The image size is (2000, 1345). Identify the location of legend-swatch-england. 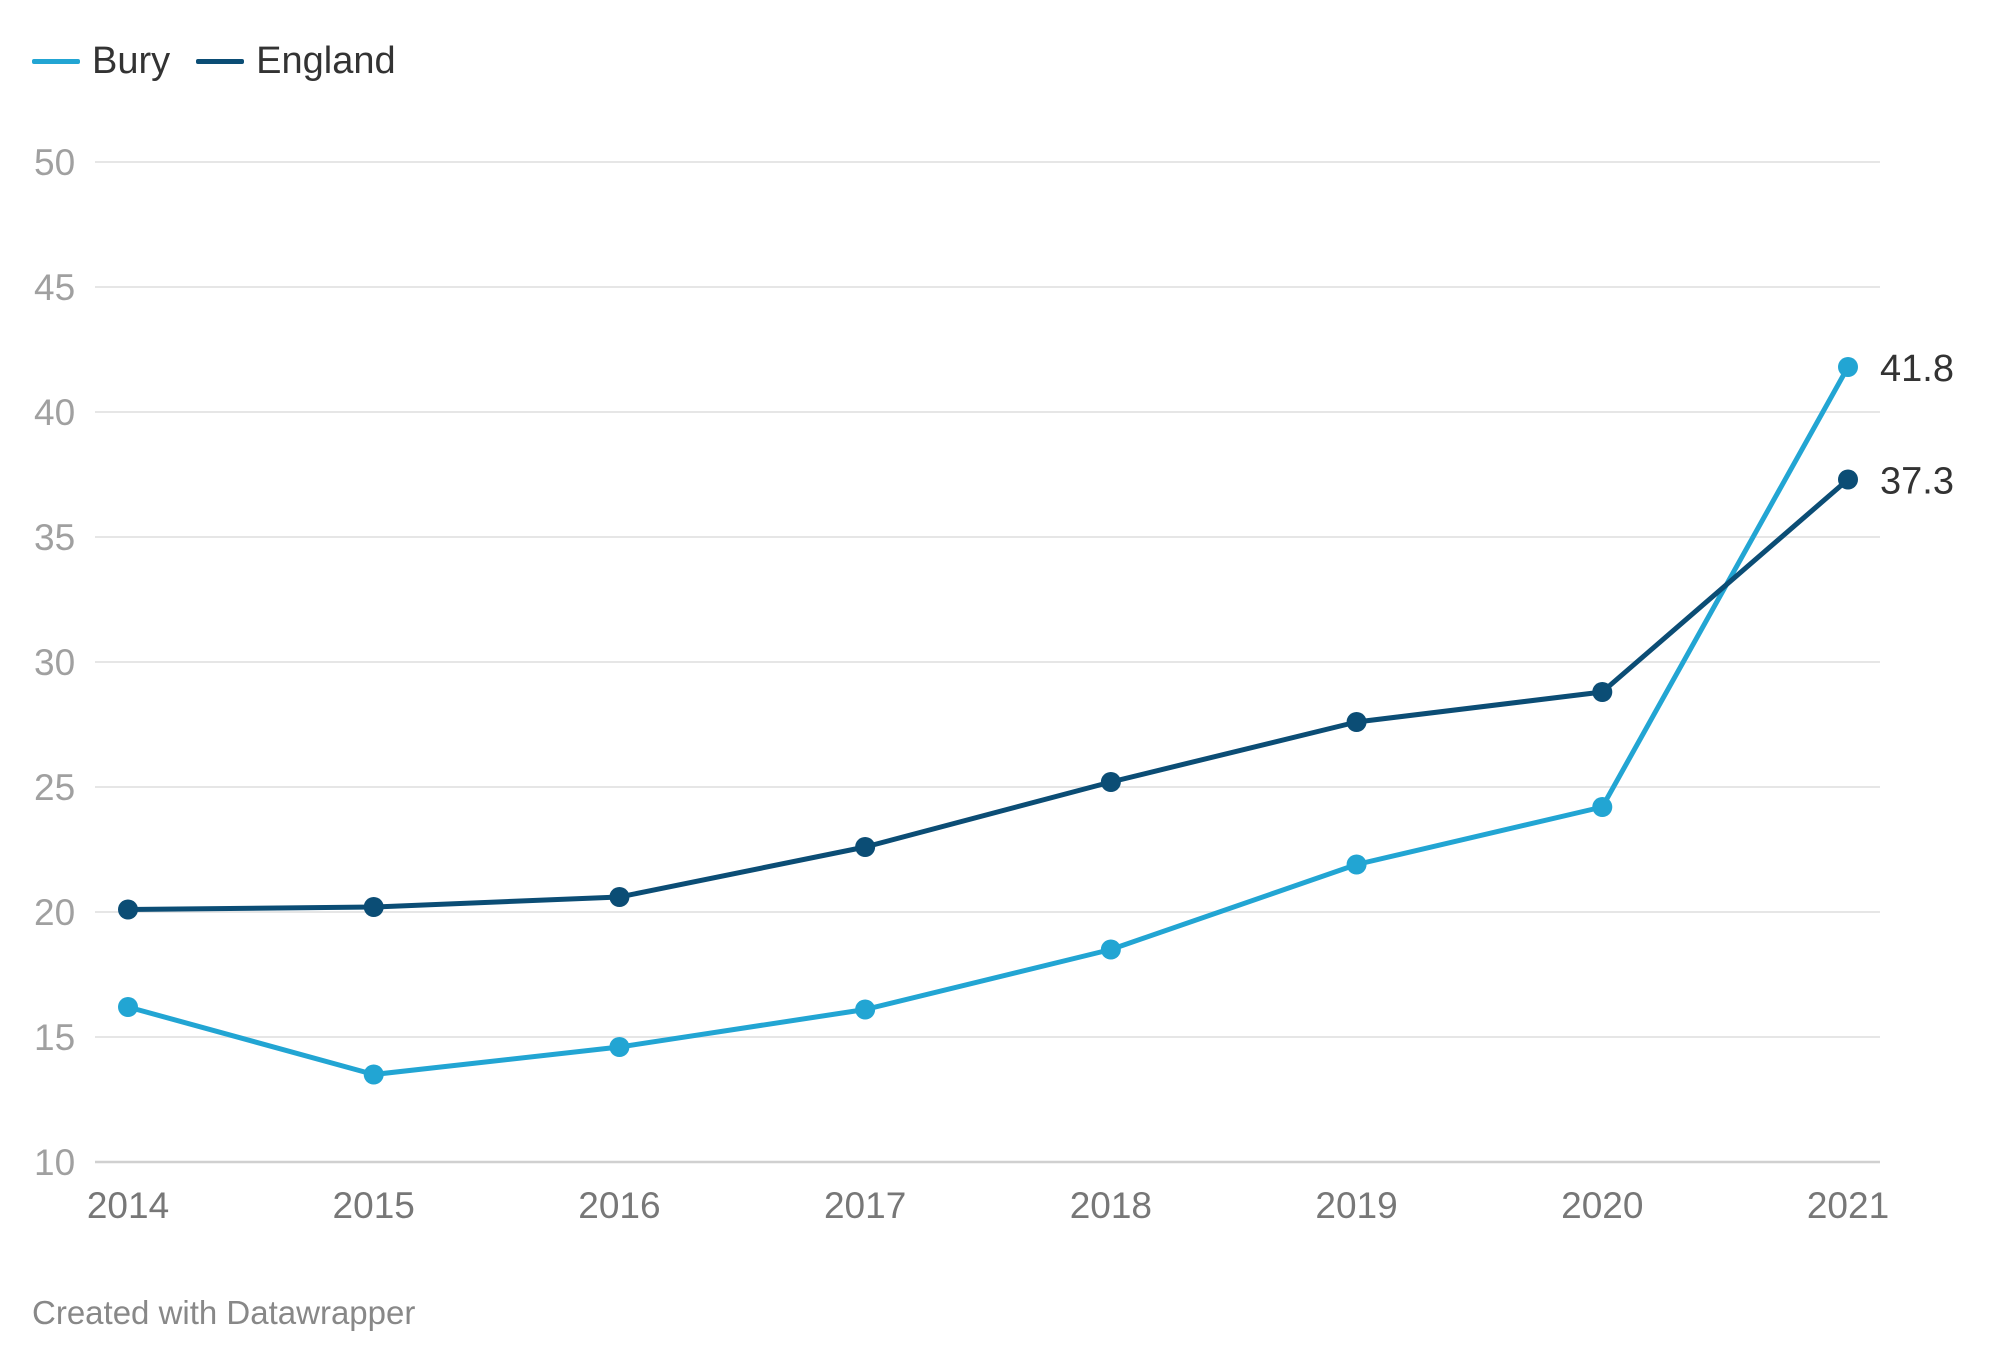
(220, 61).